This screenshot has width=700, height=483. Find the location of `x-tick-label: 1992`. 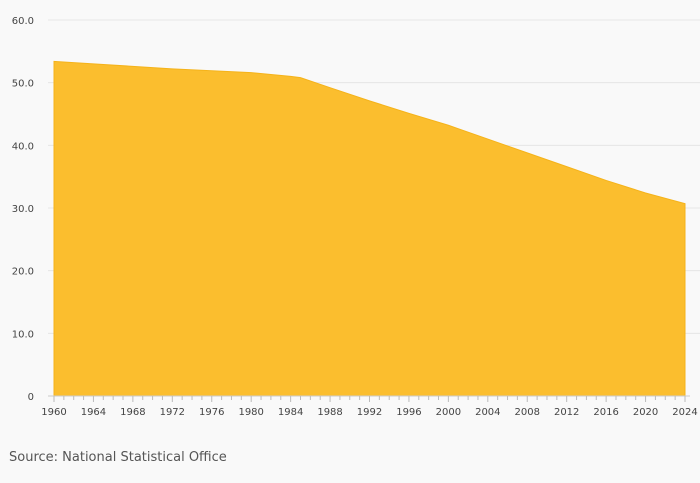

x-tick-label: 1992 is located at coordinates (369, 412).